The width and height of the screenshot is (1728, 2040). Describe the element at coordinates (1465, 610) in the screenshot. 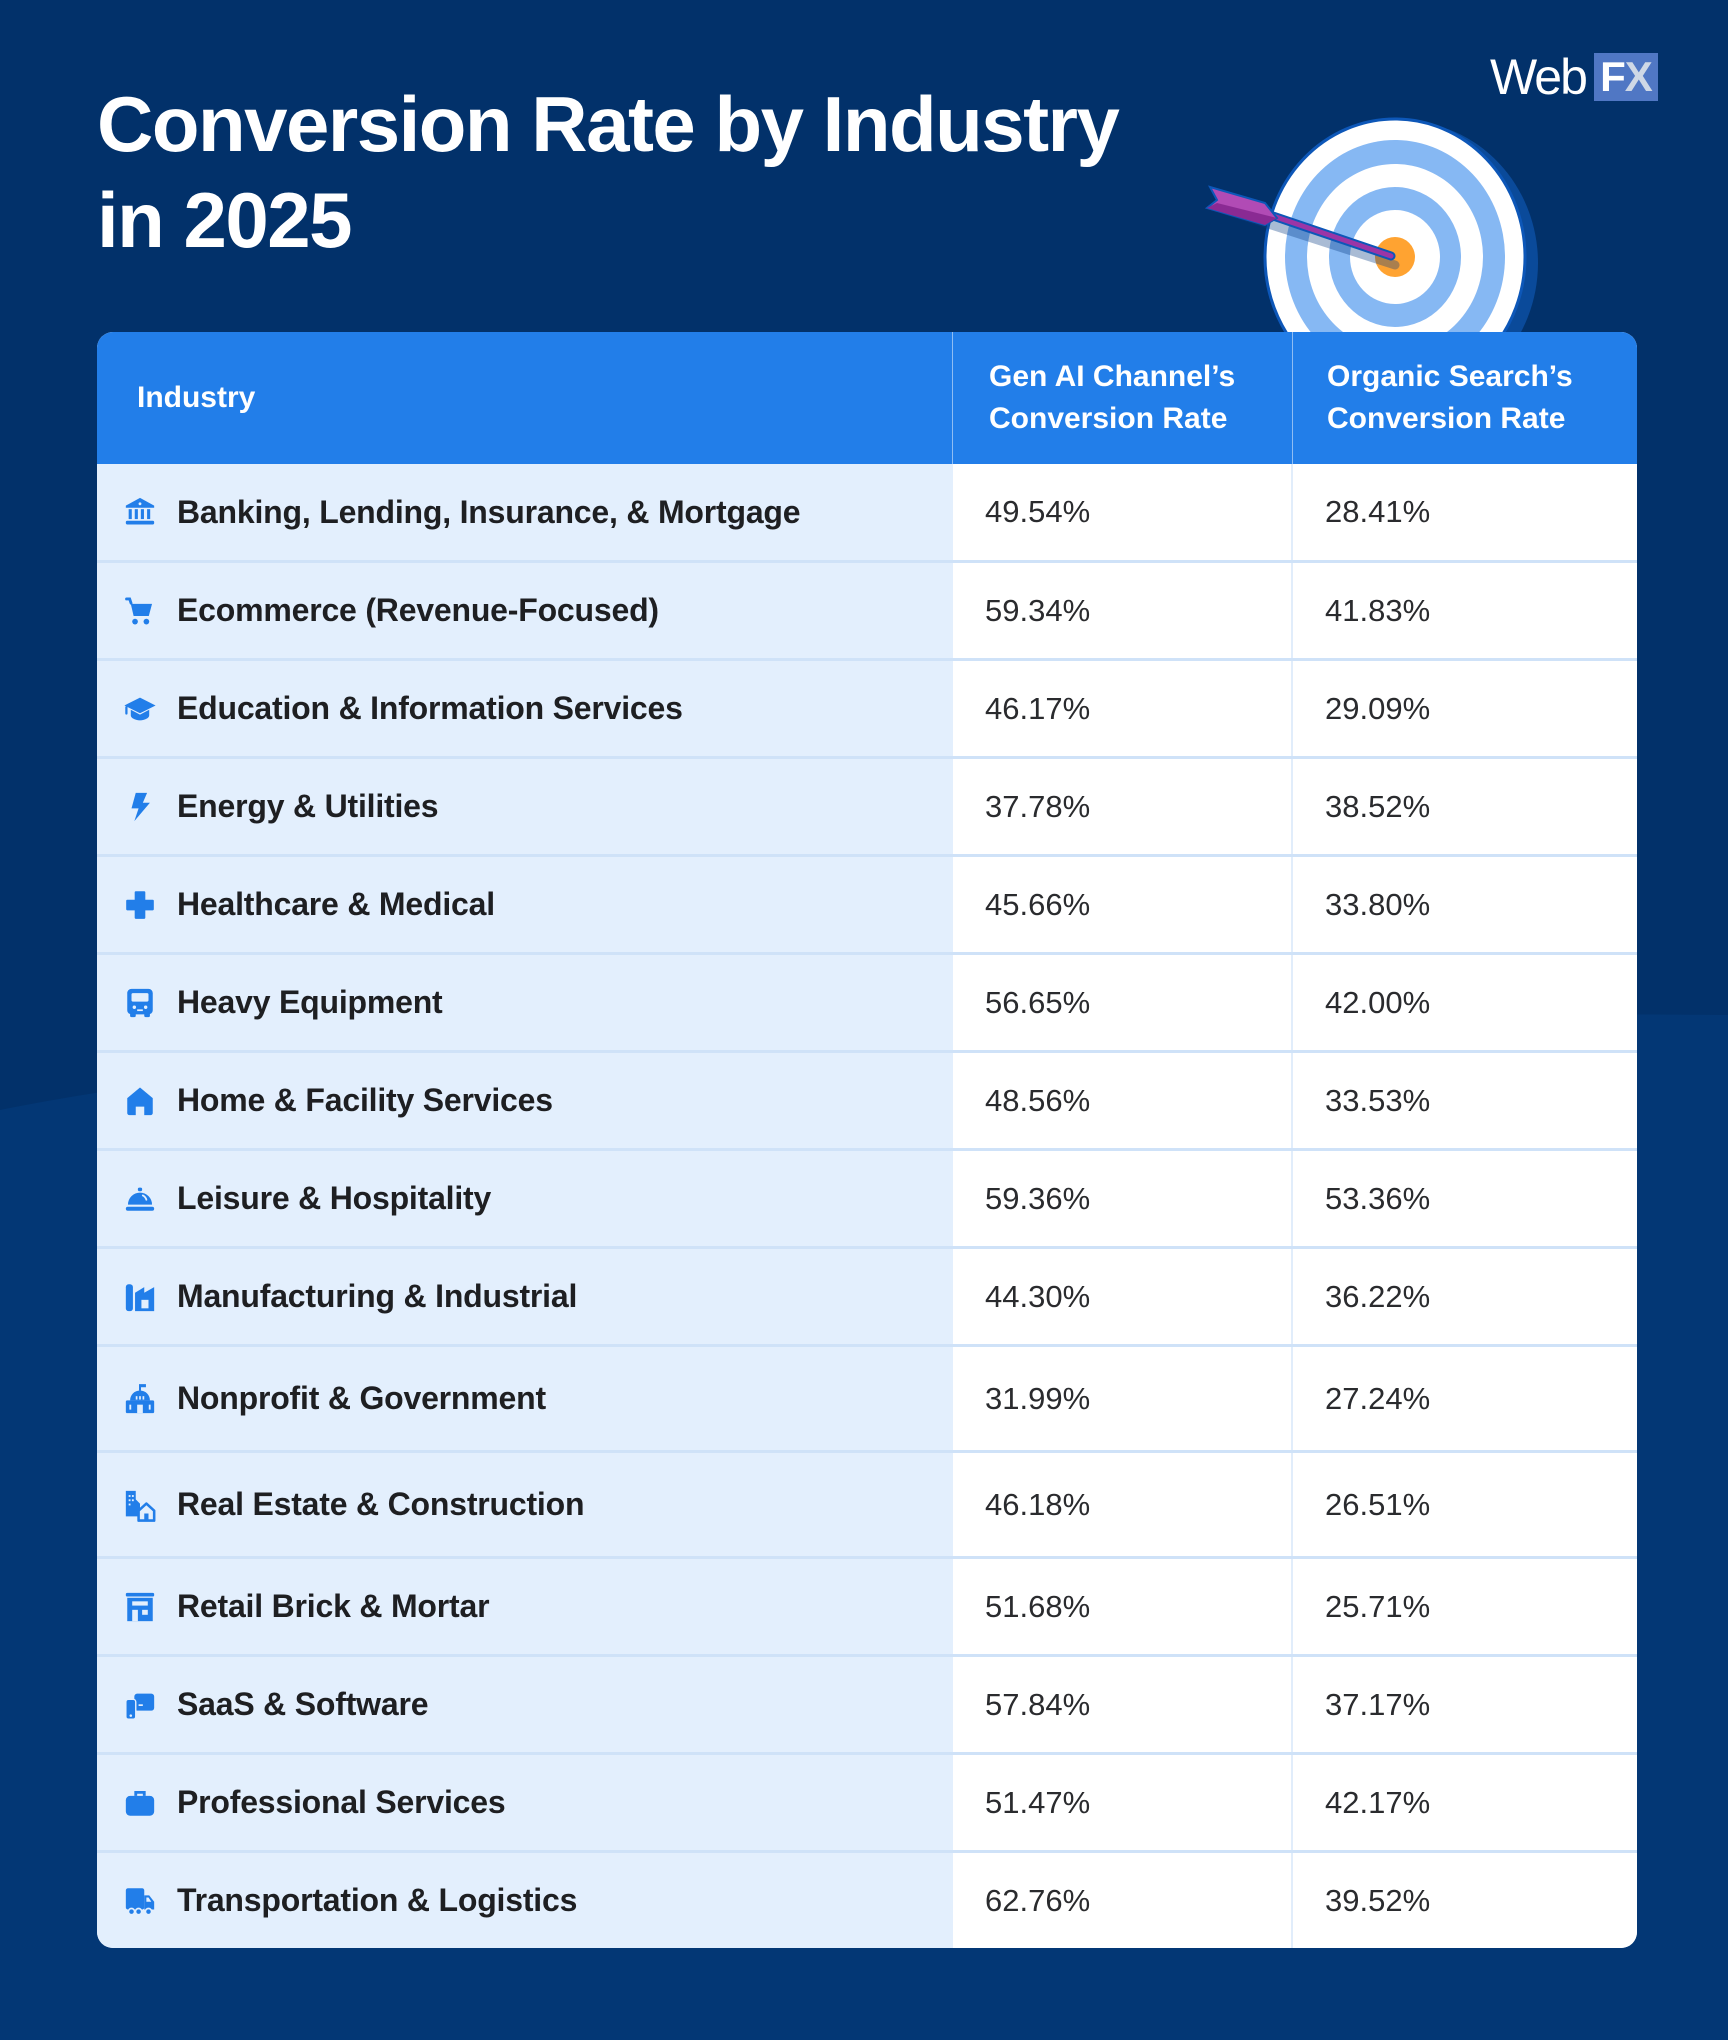

I see `organic-rate: 41.83%` at that location.